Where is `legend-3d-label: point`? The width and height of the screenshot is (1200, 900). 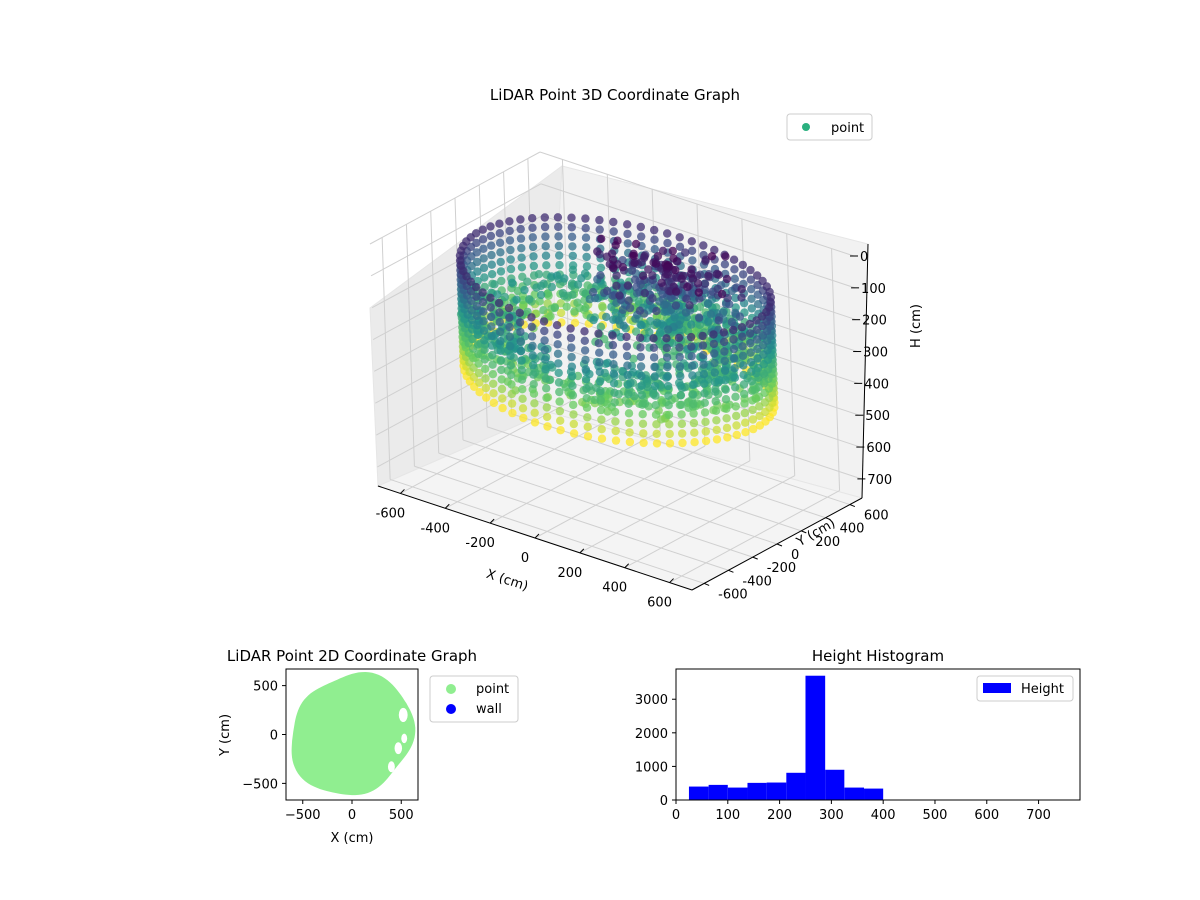
legend-3d-label: point is located at coordinates (847, 128).